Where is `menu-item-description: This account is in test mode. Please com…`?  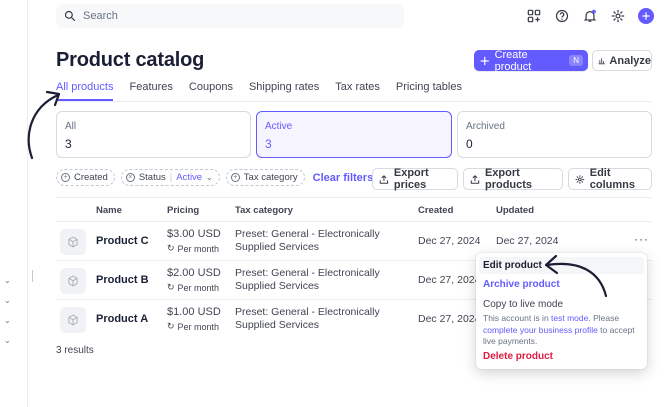 menu-item-description: This account is in test mode. Please com… is located at coordinates (563, 330).